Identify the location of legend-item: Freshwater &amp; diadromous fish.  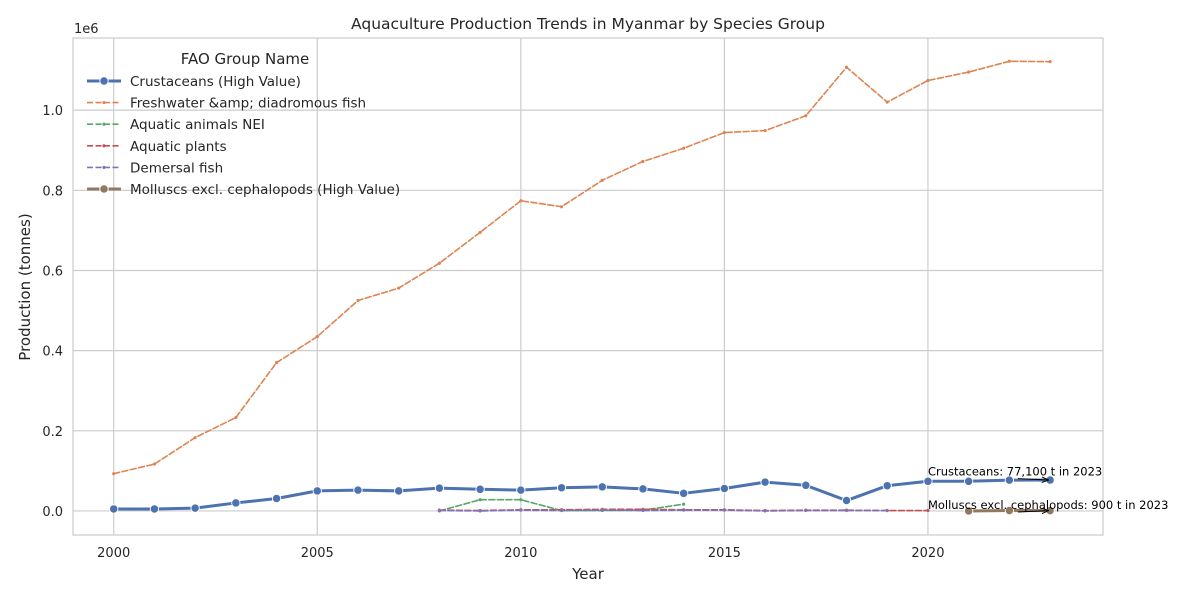
(226, 104).